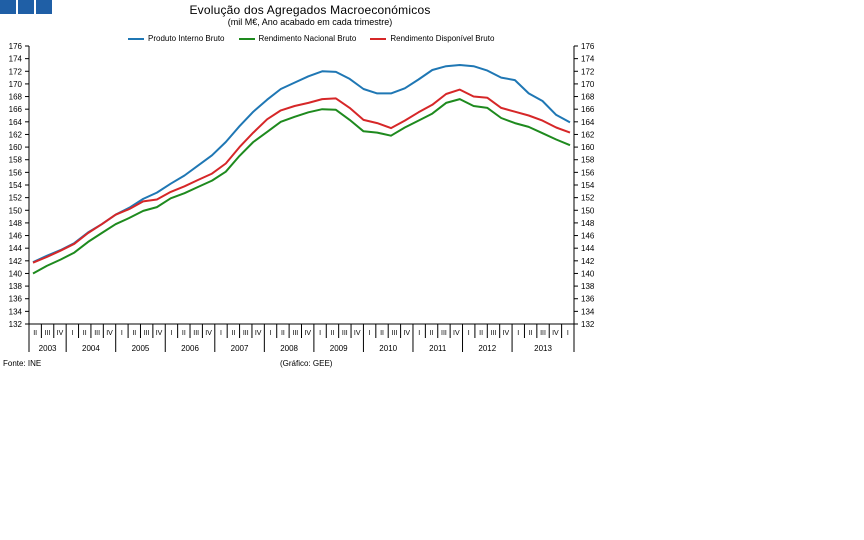  I want to click on y-tick-label-left: 170, so click(16, 84).